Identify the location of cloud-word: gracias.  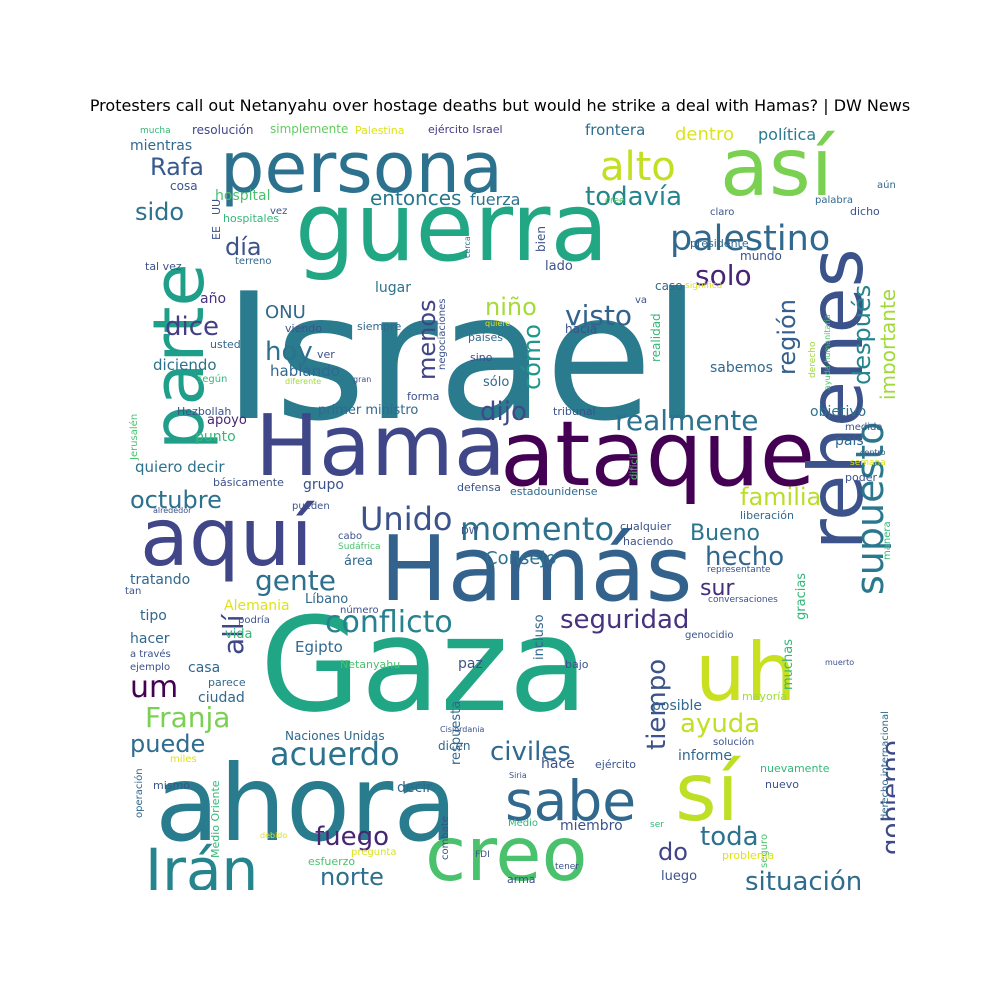
(801, 596).